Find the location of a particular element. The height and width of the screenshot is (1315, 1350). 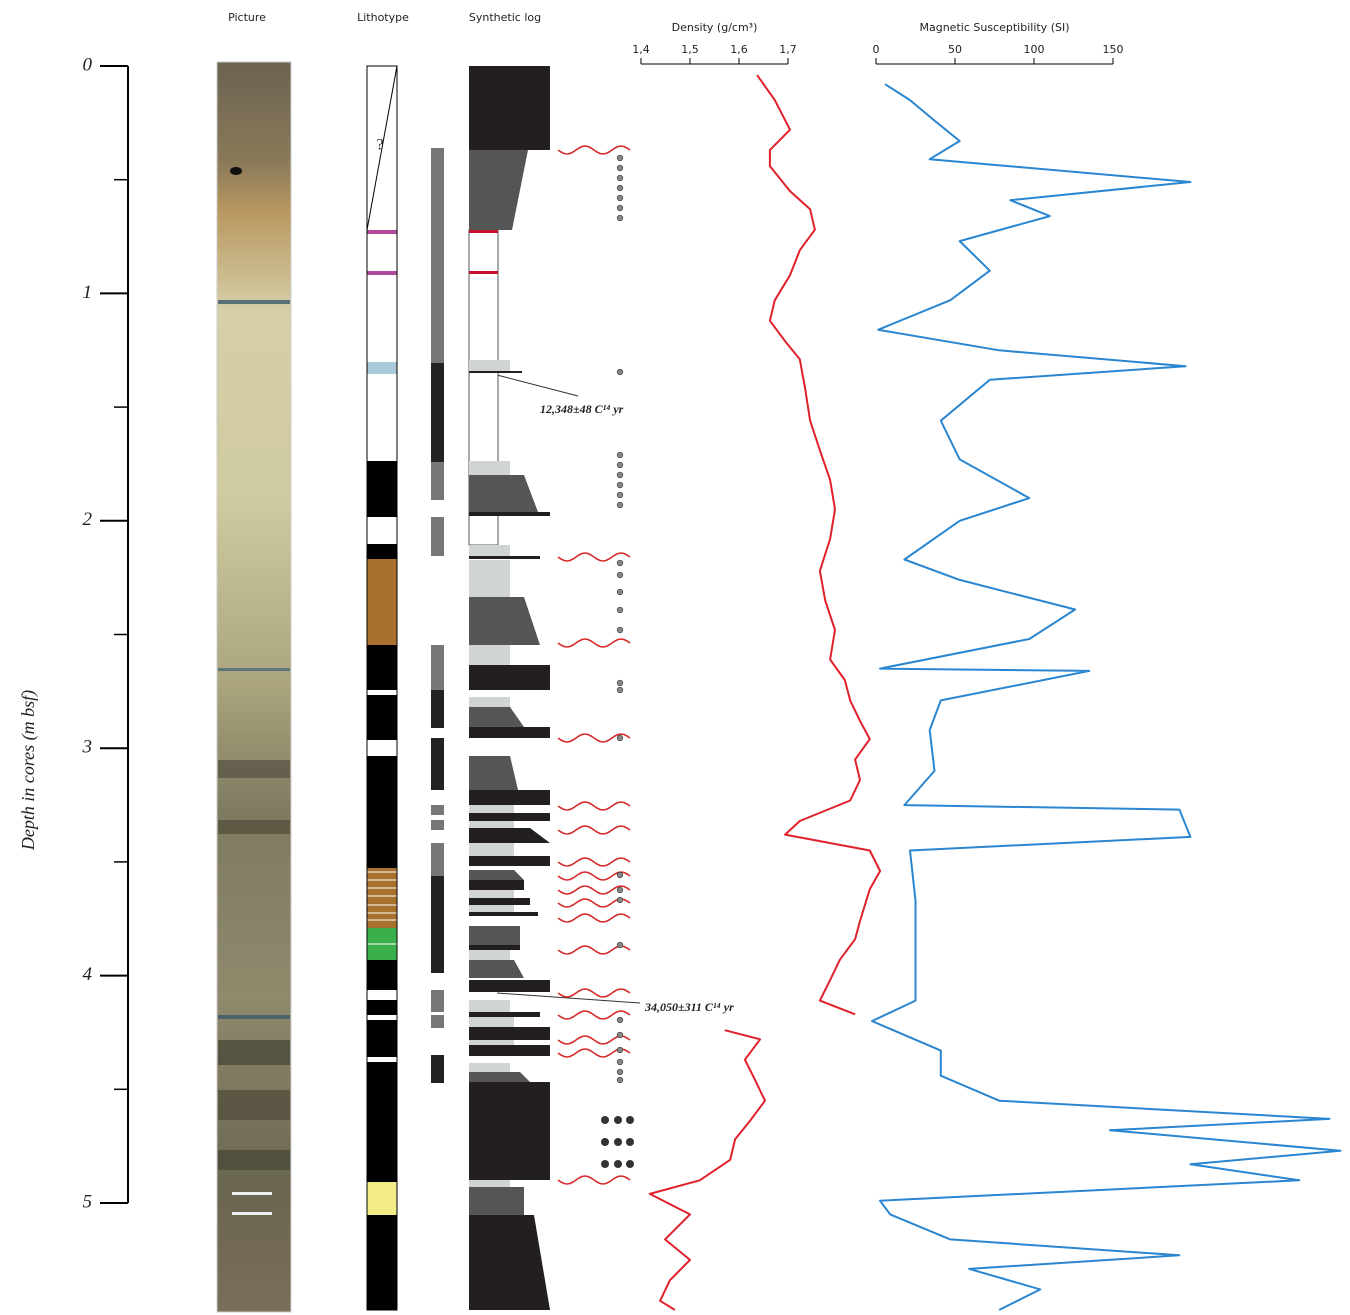

lithotype-diagonal is located at coordinates (382, 148).